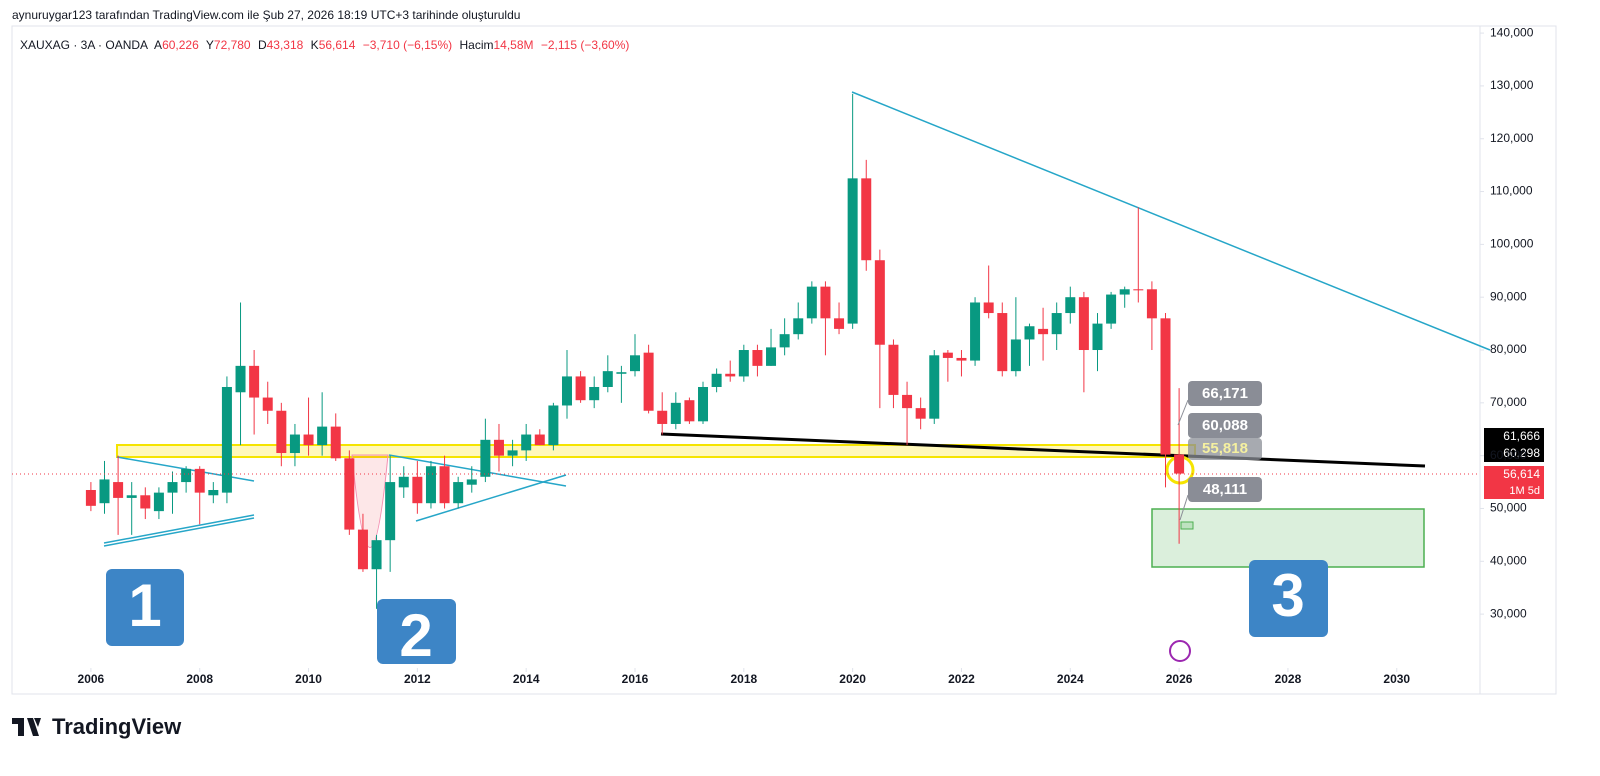 This screenshot has height=776, width=1600. I want to click on y-tick-label: 130,000, so click(1512, 85).